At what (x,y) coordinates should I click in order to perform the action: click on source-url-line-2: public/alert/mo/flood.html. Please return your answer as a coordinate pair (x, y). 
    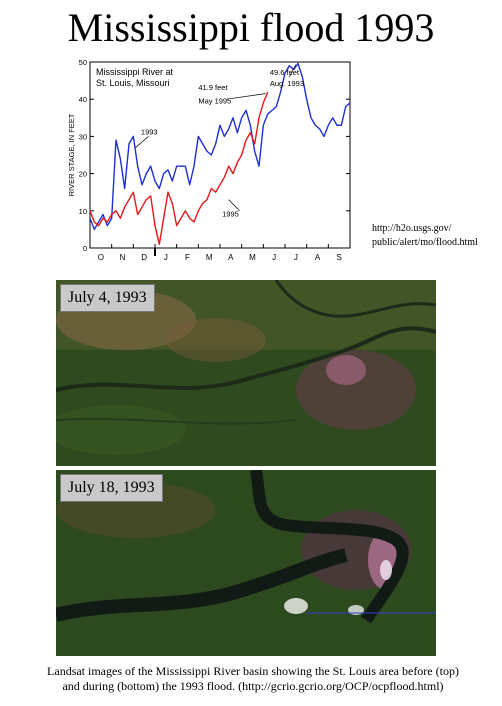
    Looking at the image, I should click on (425, 242).